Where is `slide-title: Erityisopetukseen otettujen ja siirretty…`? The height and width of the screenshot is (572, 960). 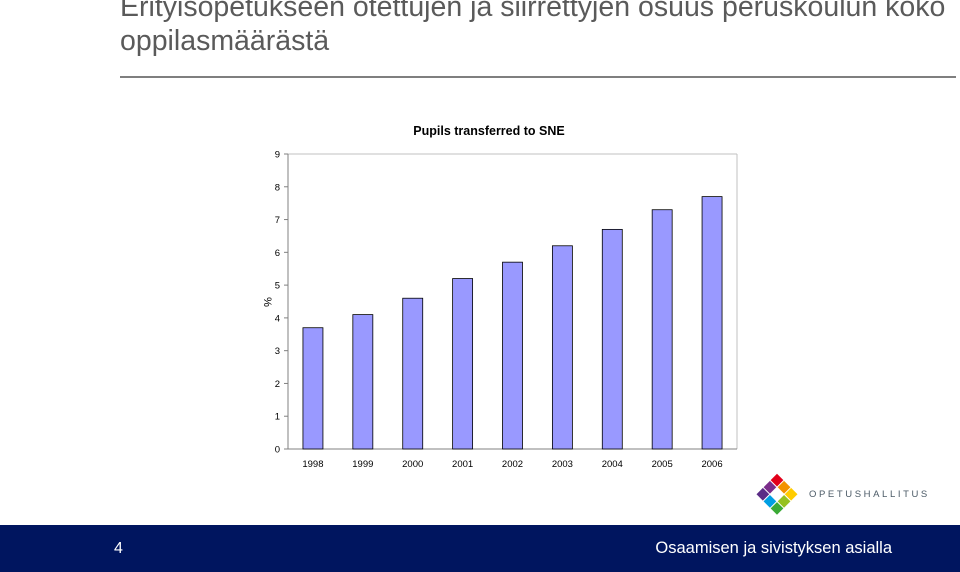
slide-title: Erityisopetukseen otettujen ja siirretty… is located at coordinates (533, 28).